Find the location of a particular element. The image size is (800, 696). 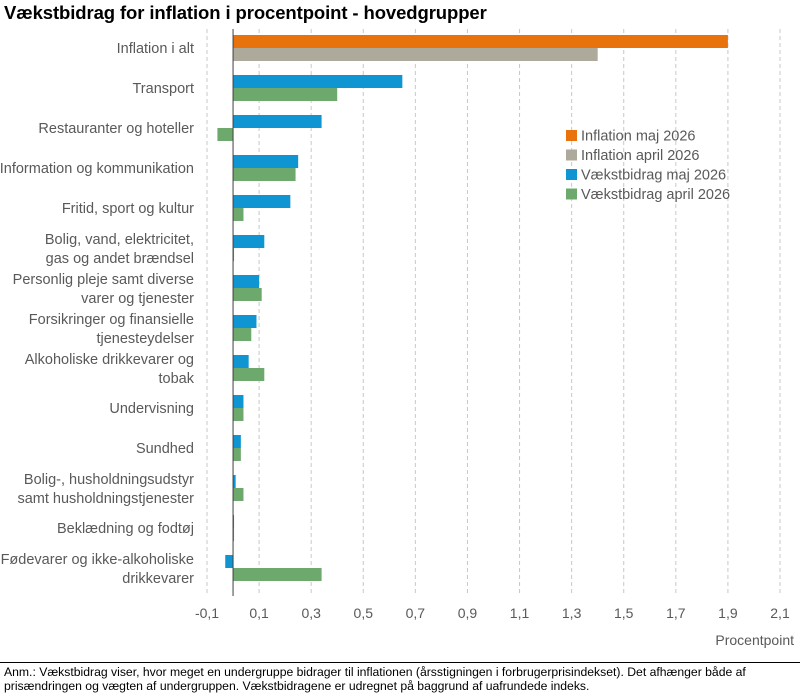

category-label: Transport is located at coordinates (163, 89).